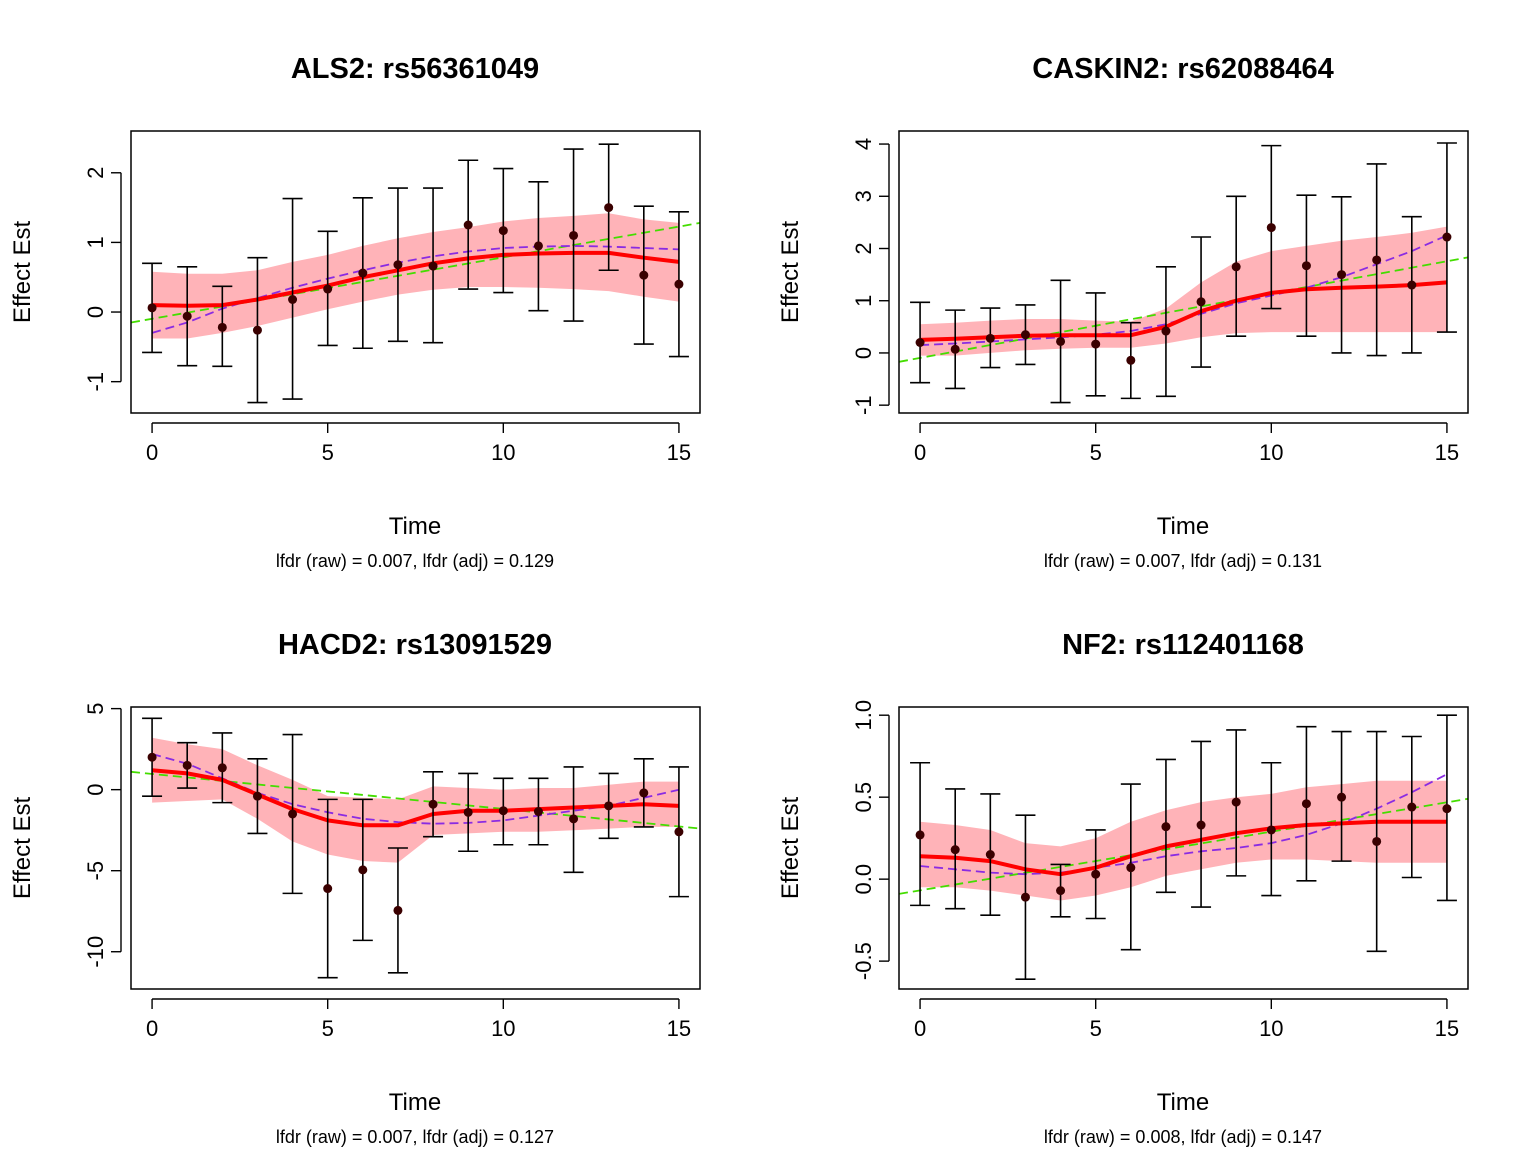 This screenshot has height=1152, width=1536. What do you see at coordinates (95, 708) in the screenshot?
I see `y-tick-label: 5` at bounding box center [95, 708].